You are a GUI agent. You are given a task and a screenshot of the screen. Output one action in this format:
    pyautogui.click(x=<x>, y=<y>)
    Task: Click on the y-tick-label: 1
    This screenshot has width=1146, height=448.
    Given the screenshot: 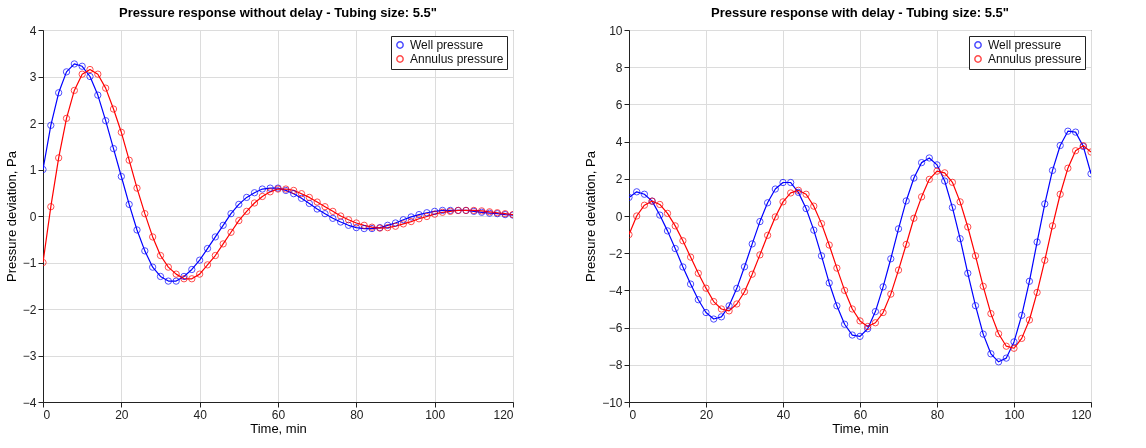 What is the action you would take?
    pyautogui.click(x=33, y=170)
    